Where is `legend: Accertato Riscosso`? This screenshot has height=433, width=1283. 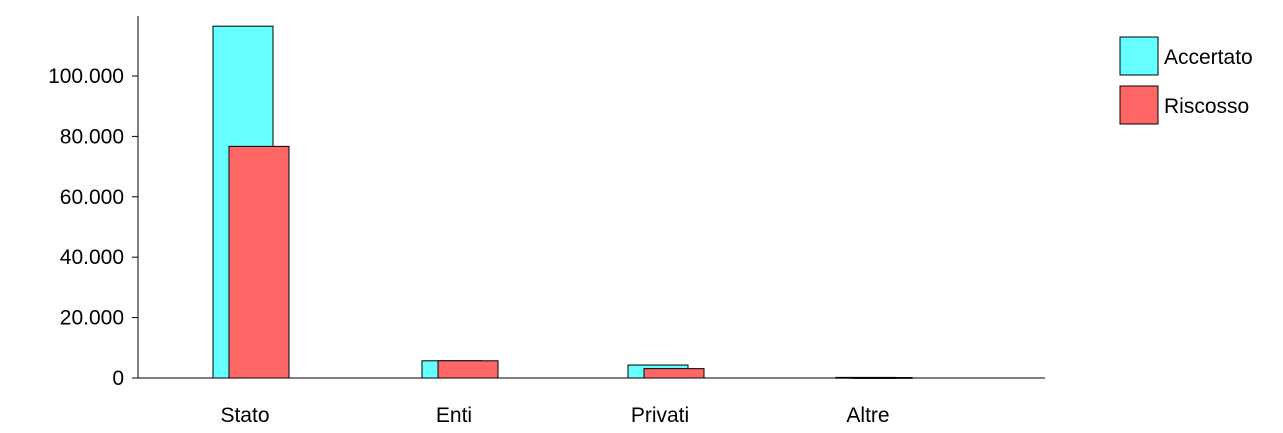 legend: Accertato Riscosso is located at coordinates (1186, 80).